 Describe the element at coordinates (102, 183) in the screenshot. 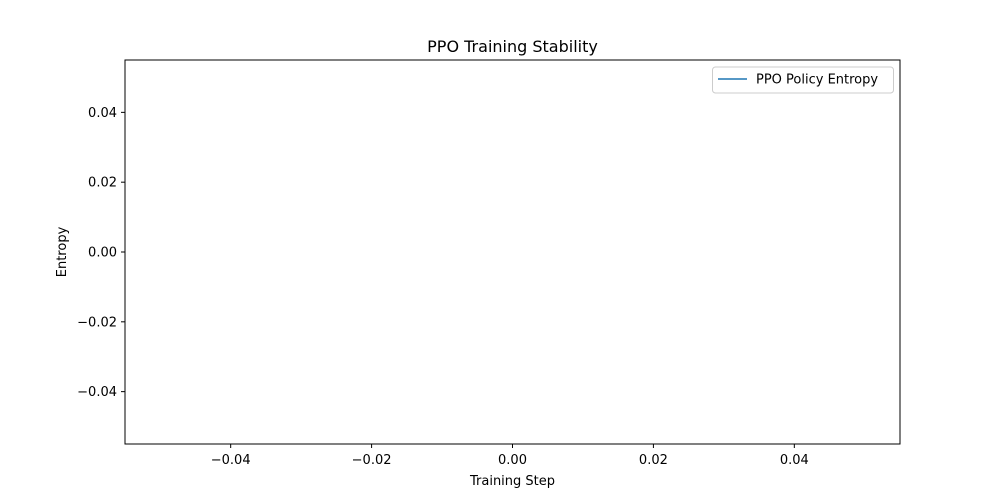

I see `y-tick-label: 0.02` at that location.